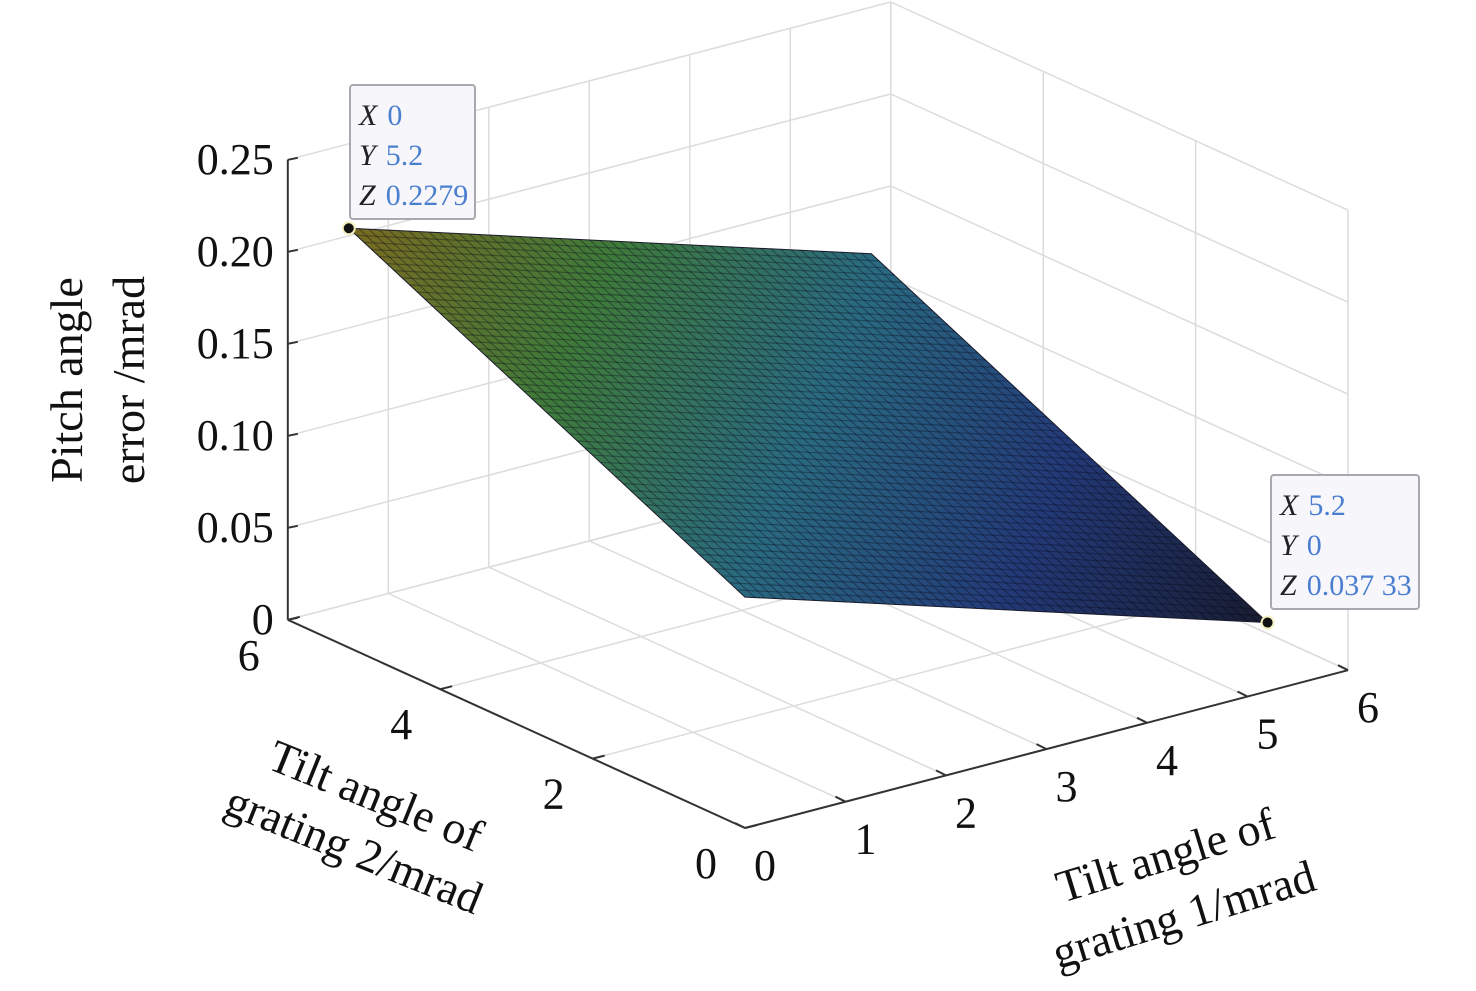 The height and width of the screenshot is (991, 1476). I want to click on z-axis-label: Pitch angle error /mrad, so click(97, 380).